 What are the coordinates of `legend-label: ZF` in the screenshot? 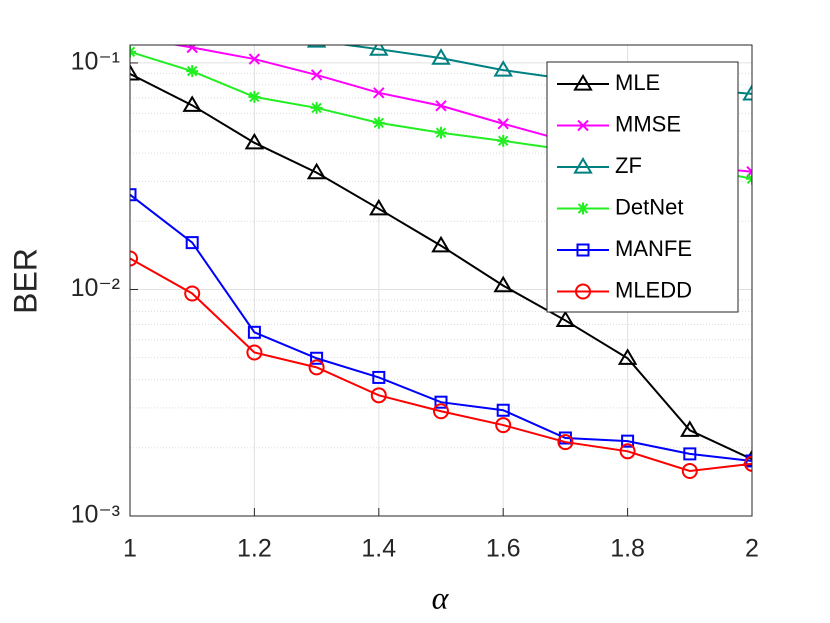 It's located at (628, 165).